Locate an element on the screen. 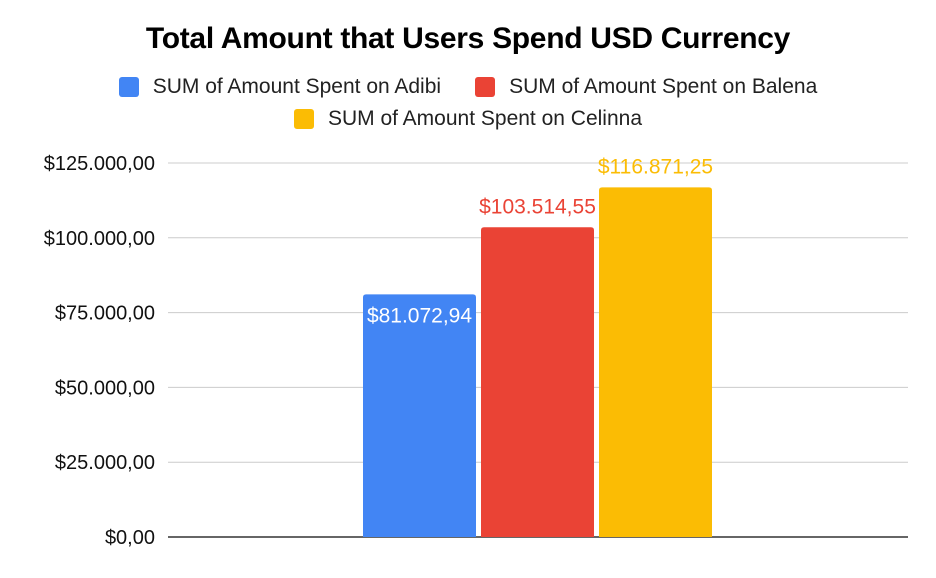  legend-label-balena: SUM of Amount Spent on Balena is located at coordinates (663, 86).